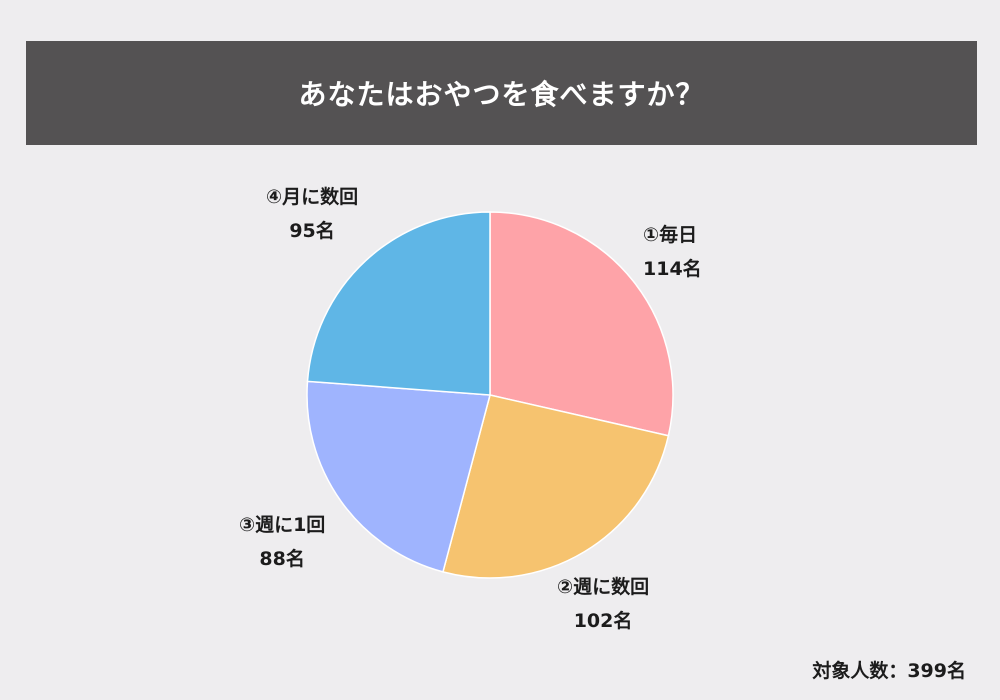 Image resolution: width=1000 pixels, height=700 pixels. I want to click on title-bar: あなたはおやつを食べますか？, so click(501, 93).